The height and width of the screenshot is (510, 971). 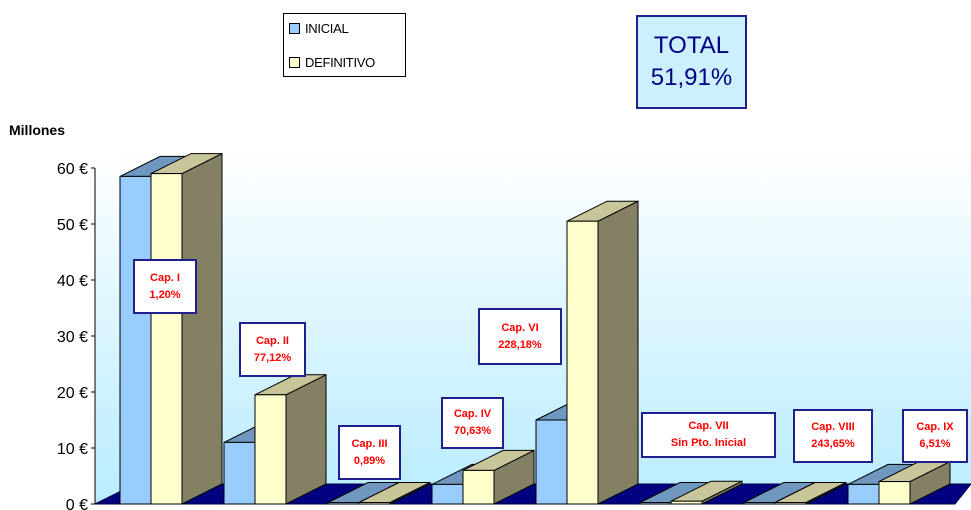 I want to click on cap-label-7: Cap. VII Sin Pto. Inicial, so click(x=708, y=435).